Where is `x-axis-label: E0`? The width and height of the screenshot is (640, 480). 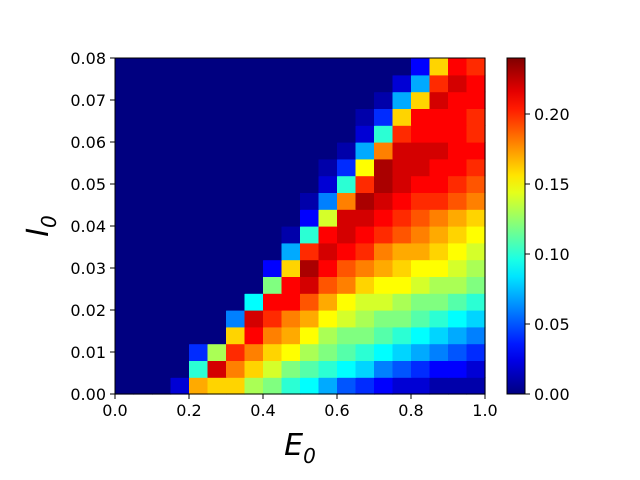
x-axis-label: E0 is located at coordinates (300, 448).